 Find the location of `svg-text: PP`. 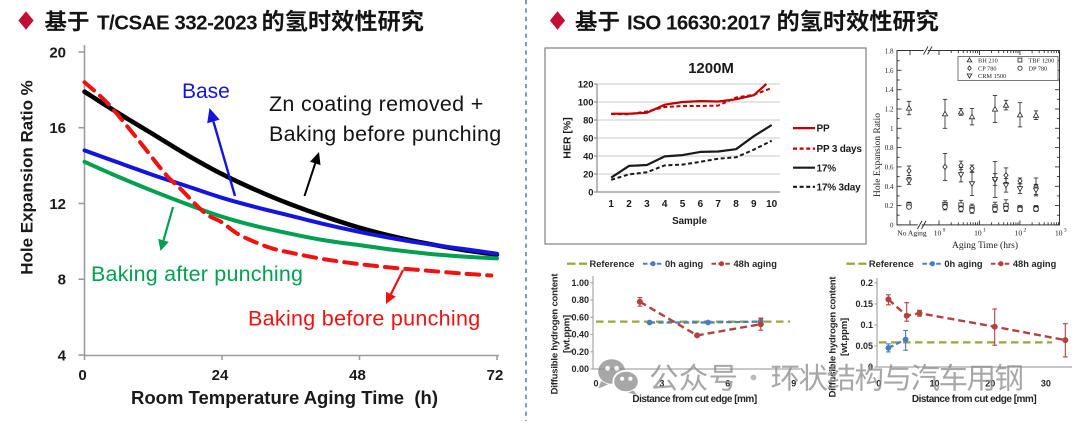

svg-text: PP is located at coordinates (823, 129).